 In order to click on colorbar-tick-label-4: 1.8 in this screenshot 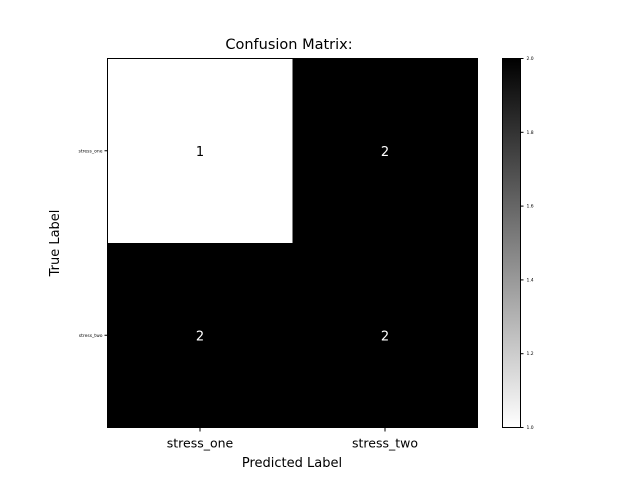, I will do `click(530, 133)`.